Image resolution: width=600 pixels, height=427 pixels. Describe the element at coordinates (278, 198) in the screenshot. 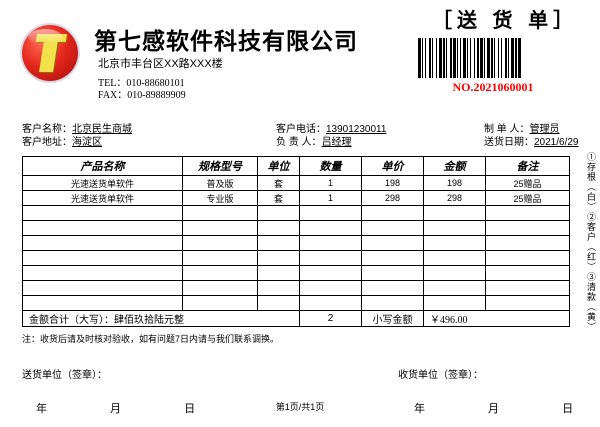

I see `cell-unit: 套` at that location.